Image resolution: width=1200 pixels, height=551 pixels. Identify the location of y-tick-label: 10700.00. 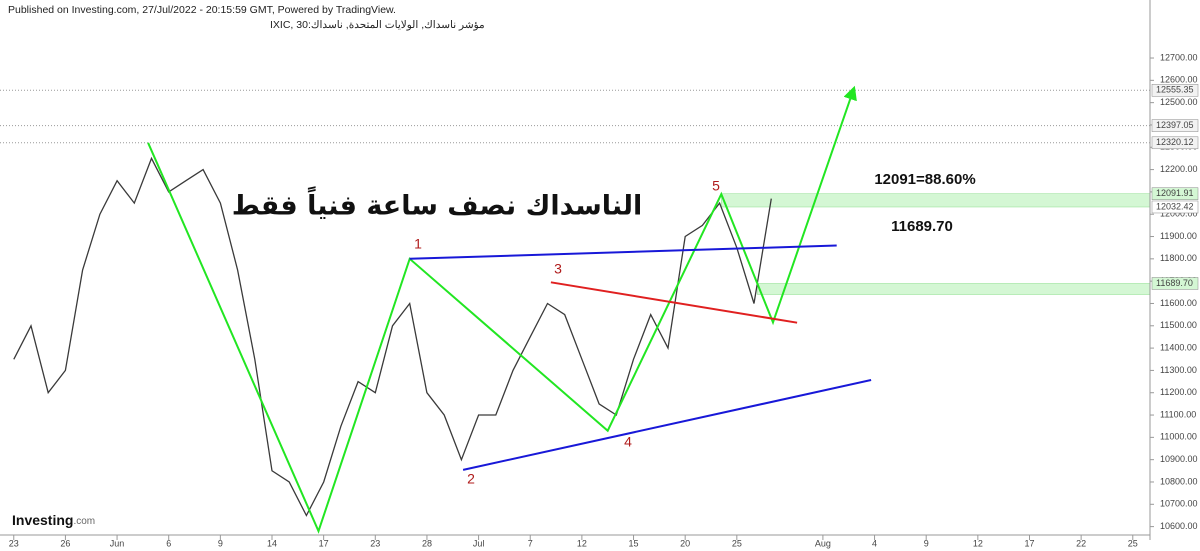
(1179, 504).